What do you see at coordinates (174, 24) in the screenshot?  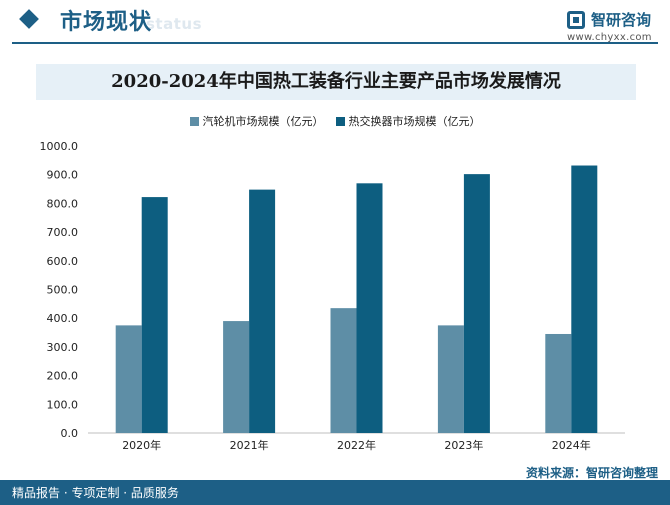 I see `header-ghost-text: status` at bounding box center [174, 24].